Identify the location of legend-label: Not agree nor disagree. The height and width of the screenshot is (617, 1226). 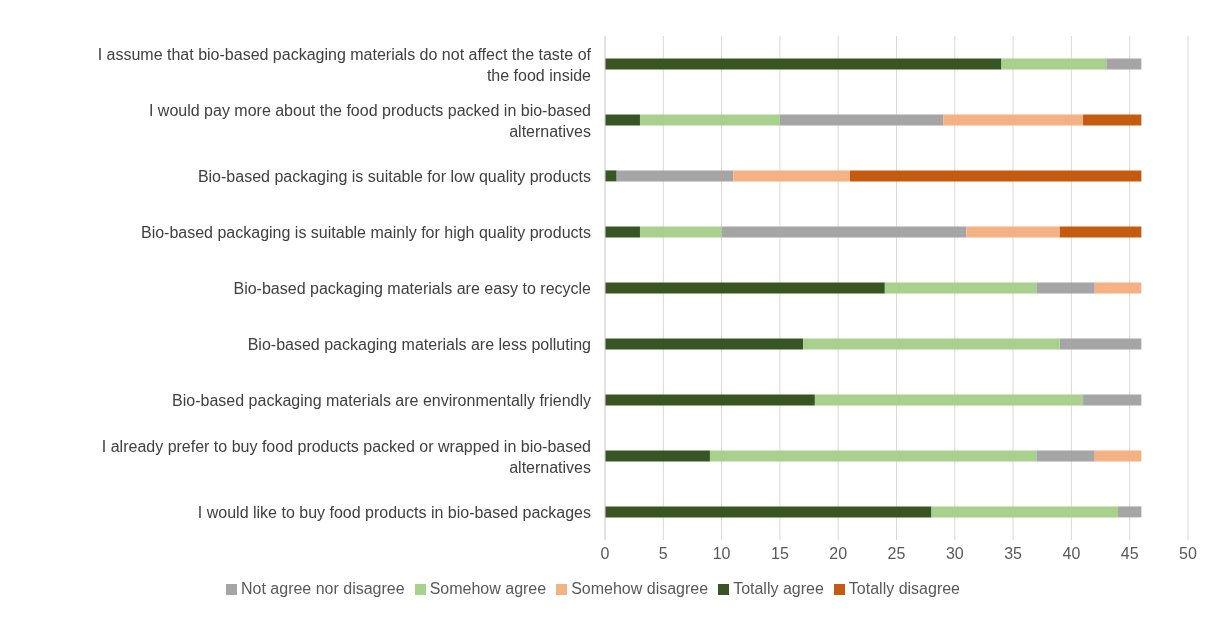
(322, 588).